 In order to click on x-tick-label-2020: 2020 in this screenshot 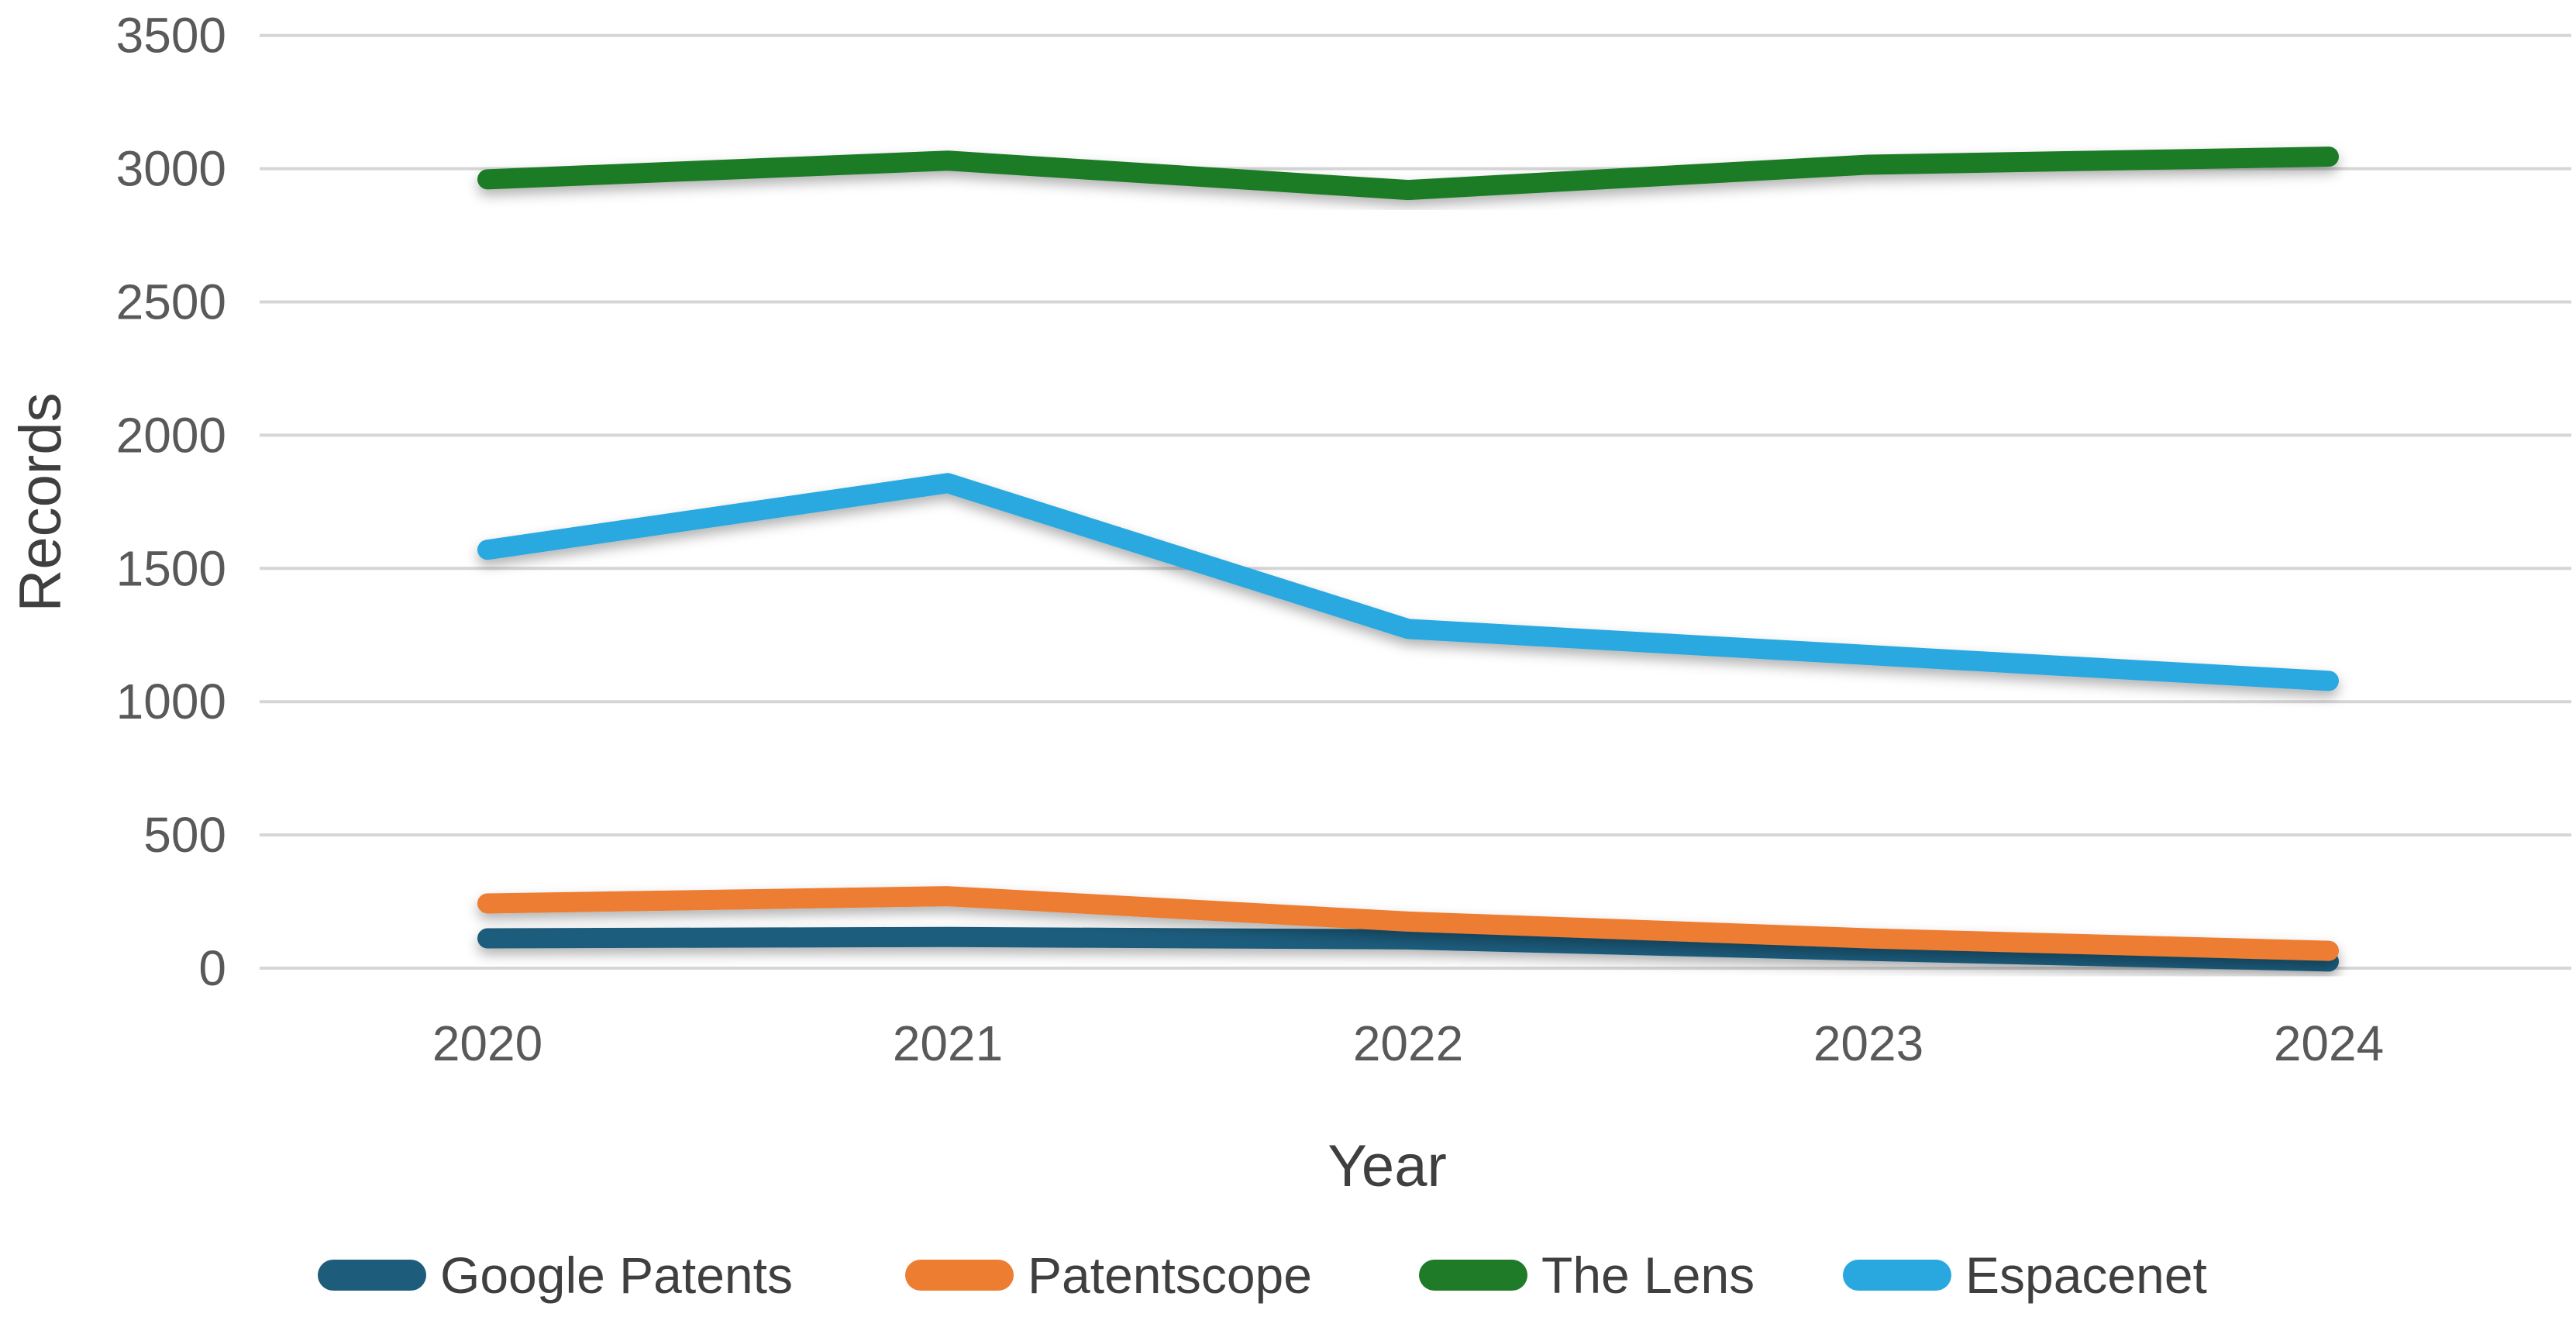, I will do `click(487, 1043)`.